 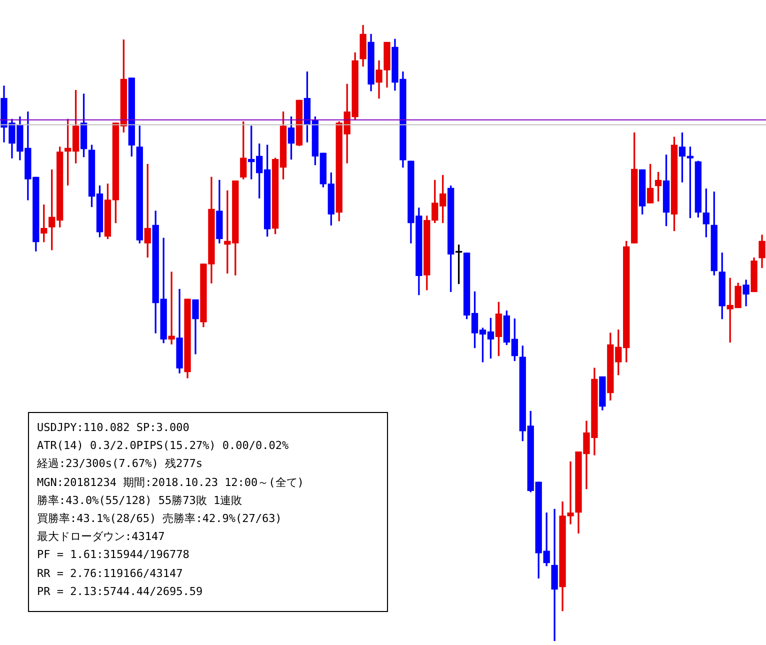 What do you see at coordinates (171, 482) in the screenshot?
I see `annotation: MGN:20181234 期間:2018.10.23 12:00～(全て)` at bounding box center [171, 482].